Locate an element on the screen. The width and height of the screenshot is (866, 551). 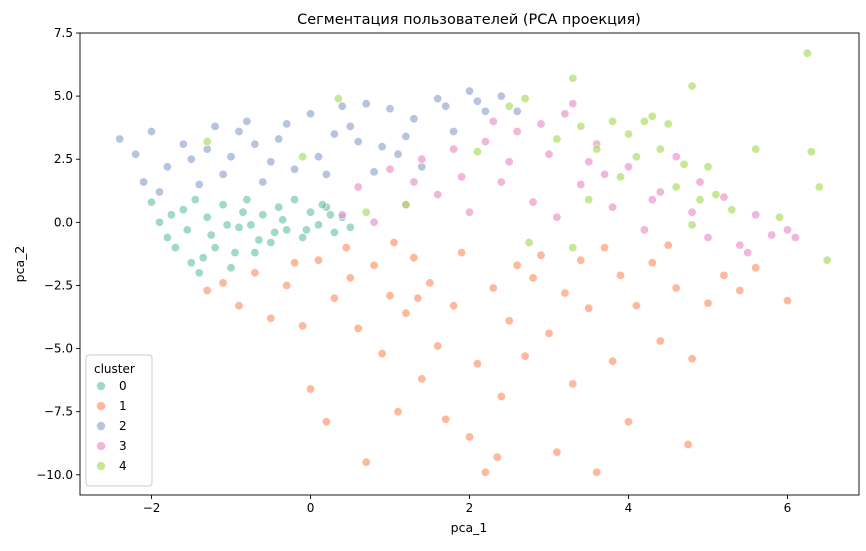
y-tick-label: −10.0 is located at coordinates (54, 475).